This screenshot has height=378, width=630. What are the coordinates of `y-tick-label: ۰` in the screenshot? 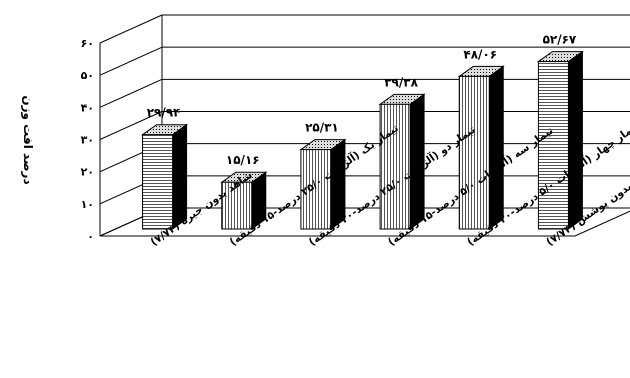 It's located at (90, 236).